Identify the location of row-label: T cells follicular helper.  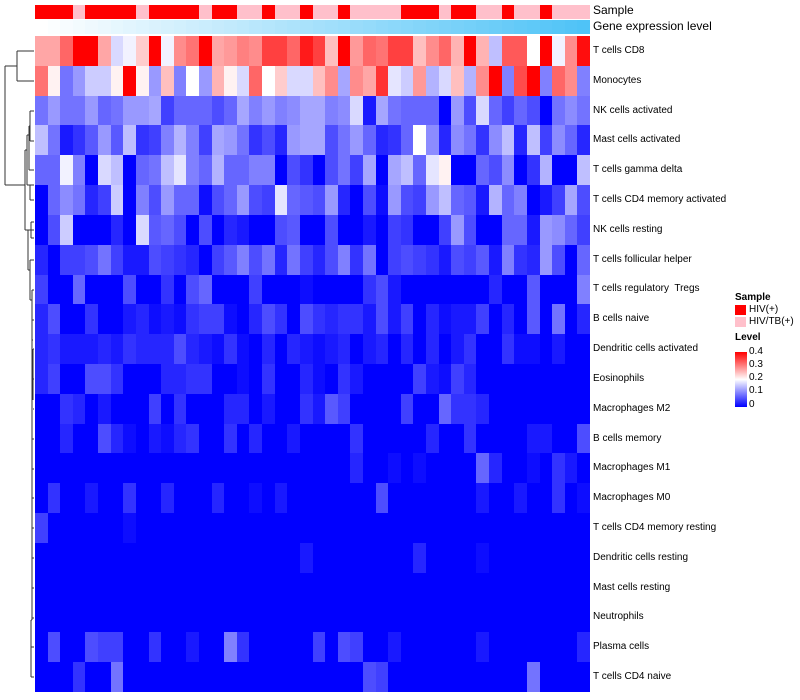
(642, 259).